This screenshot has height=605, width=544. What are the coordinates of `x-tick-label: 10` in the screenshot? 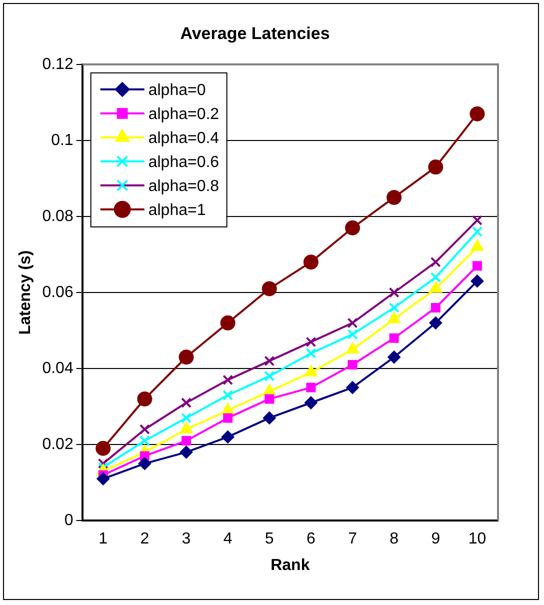 It's located at (477, 539).